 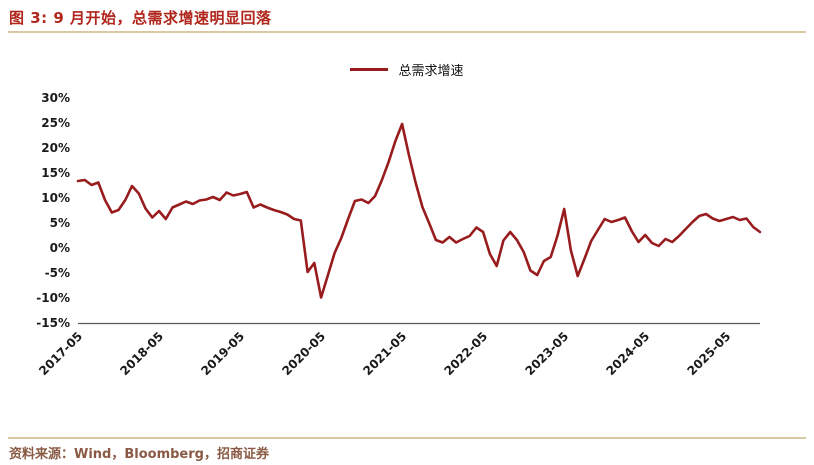 What do you see at coordinates (407, 32) in the screenshot?
I see `top-divider` at bounding box center [407, 32].